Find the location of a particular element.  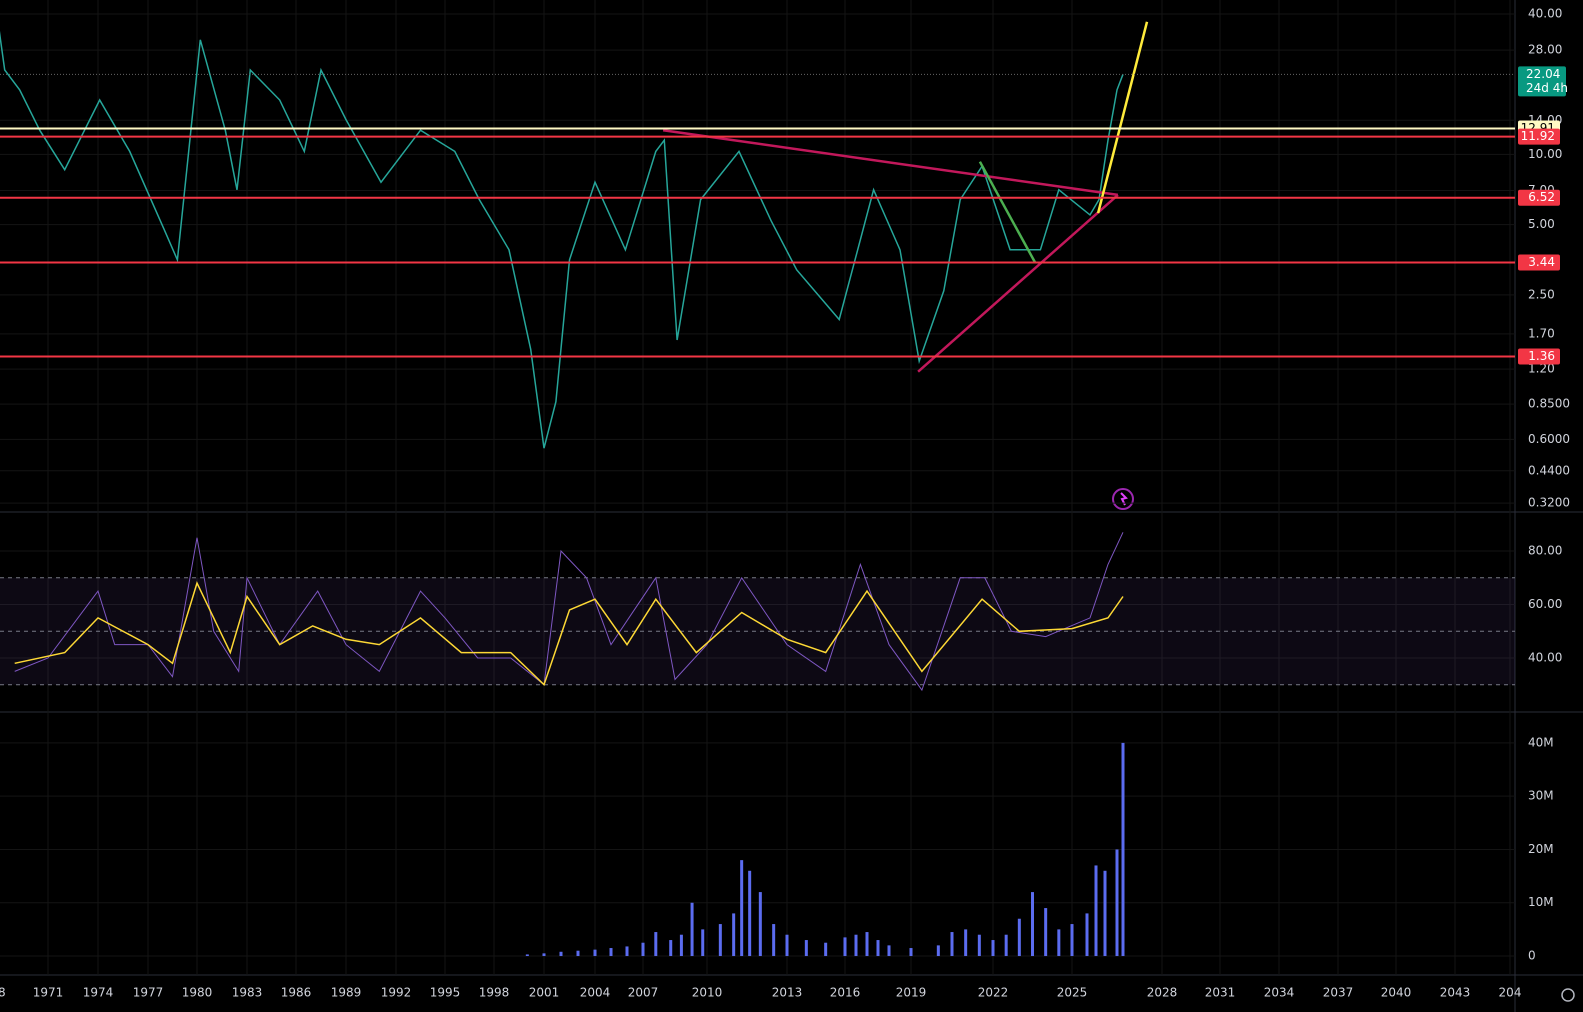

x-tick-label: 2004 is located at coordinates (595, 993).